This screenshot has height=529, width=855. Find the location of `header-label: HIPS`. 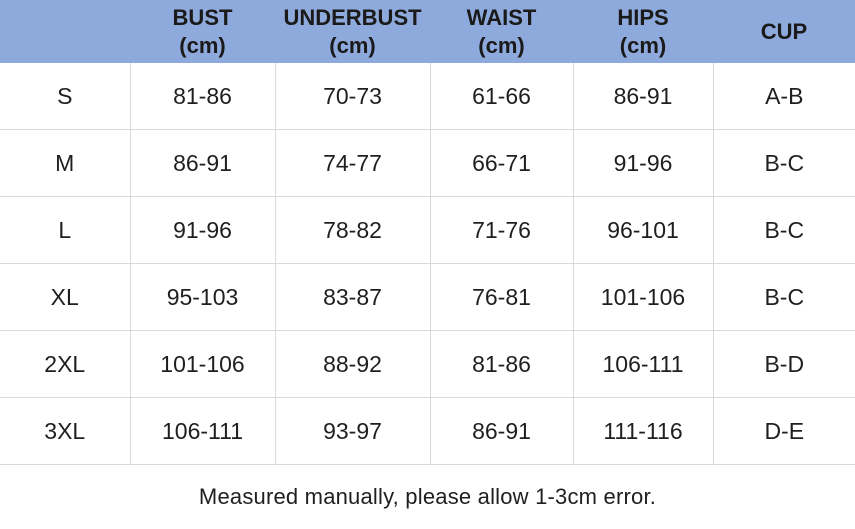

header-label: HIPS is located at coordinates (643, 17).